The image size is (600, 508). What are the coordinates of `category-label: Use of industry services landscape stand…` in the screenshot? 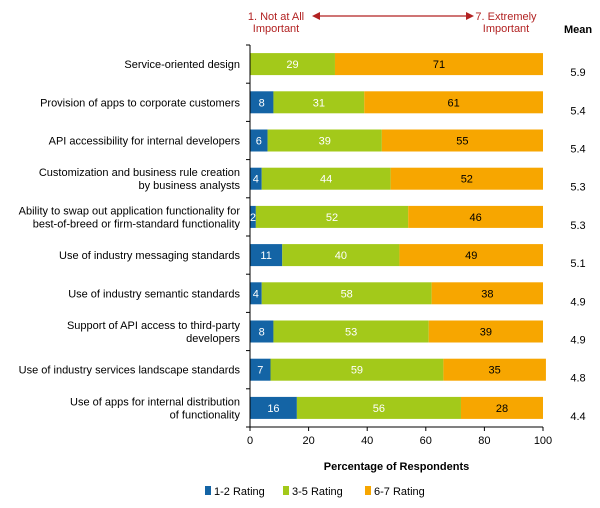 It's located at (130, 371).